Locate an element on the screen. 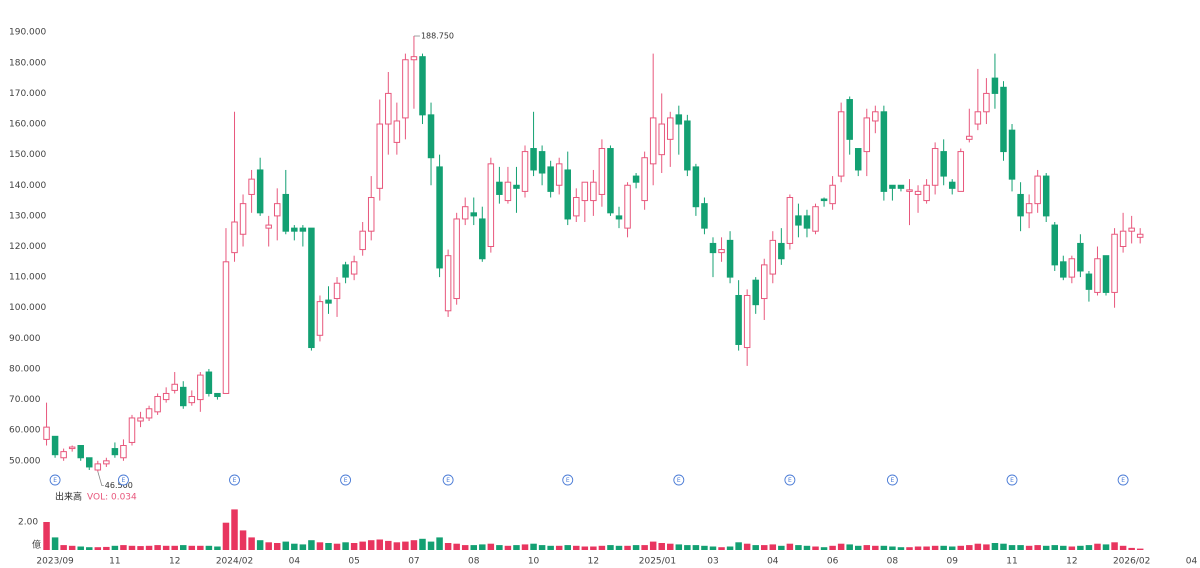 This screenshot has height=568, width=1200. x-tick-label: 07 is located at coordinates (413, 562).